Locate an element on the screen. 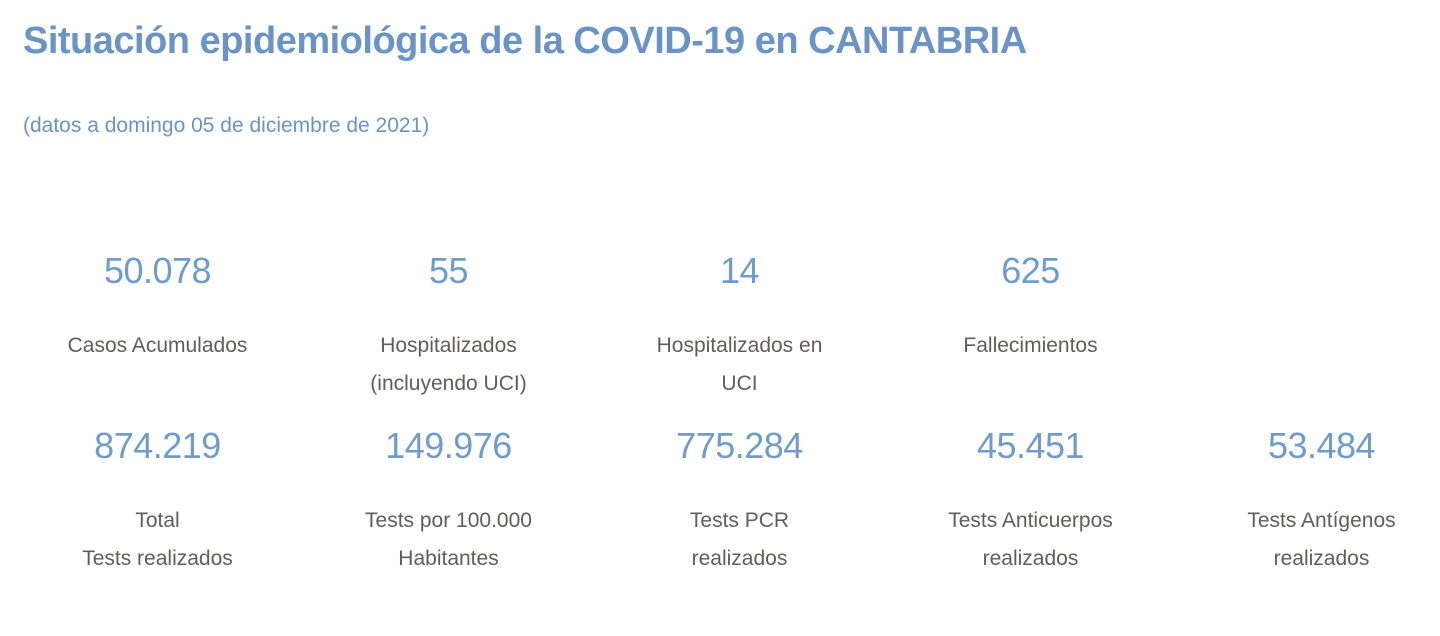 Image resolution: width=1440 pixels, height=636 pixels. stat-card-casos-acumulados: 50.078 Casos Acumulados is located at coordinates (157, 327).